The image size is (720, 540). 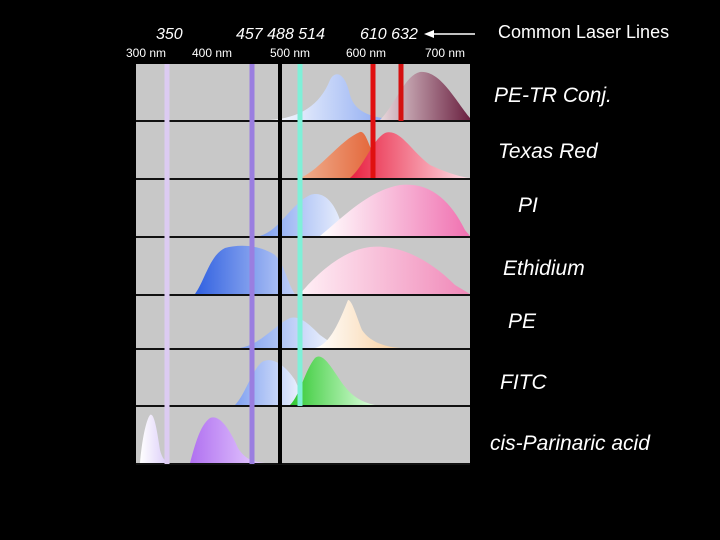 I want to click on spectrum-pe, so click(x=320, y=324).